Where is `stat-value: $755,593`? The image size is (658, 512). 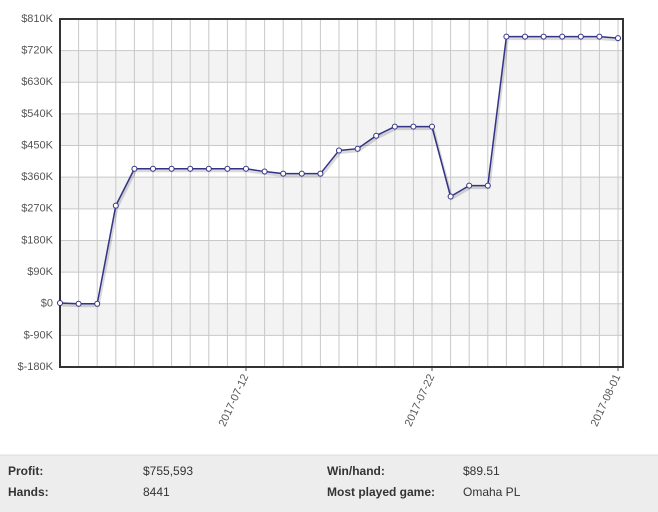 stat-value: $755,593 is located at coordinates (168, 471).